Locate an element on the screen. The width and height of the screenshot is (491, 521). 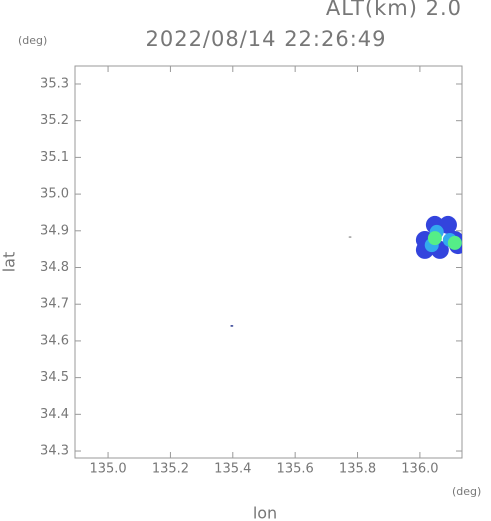
y-tick-label: 35.2 is located at coordinates (54, 120).